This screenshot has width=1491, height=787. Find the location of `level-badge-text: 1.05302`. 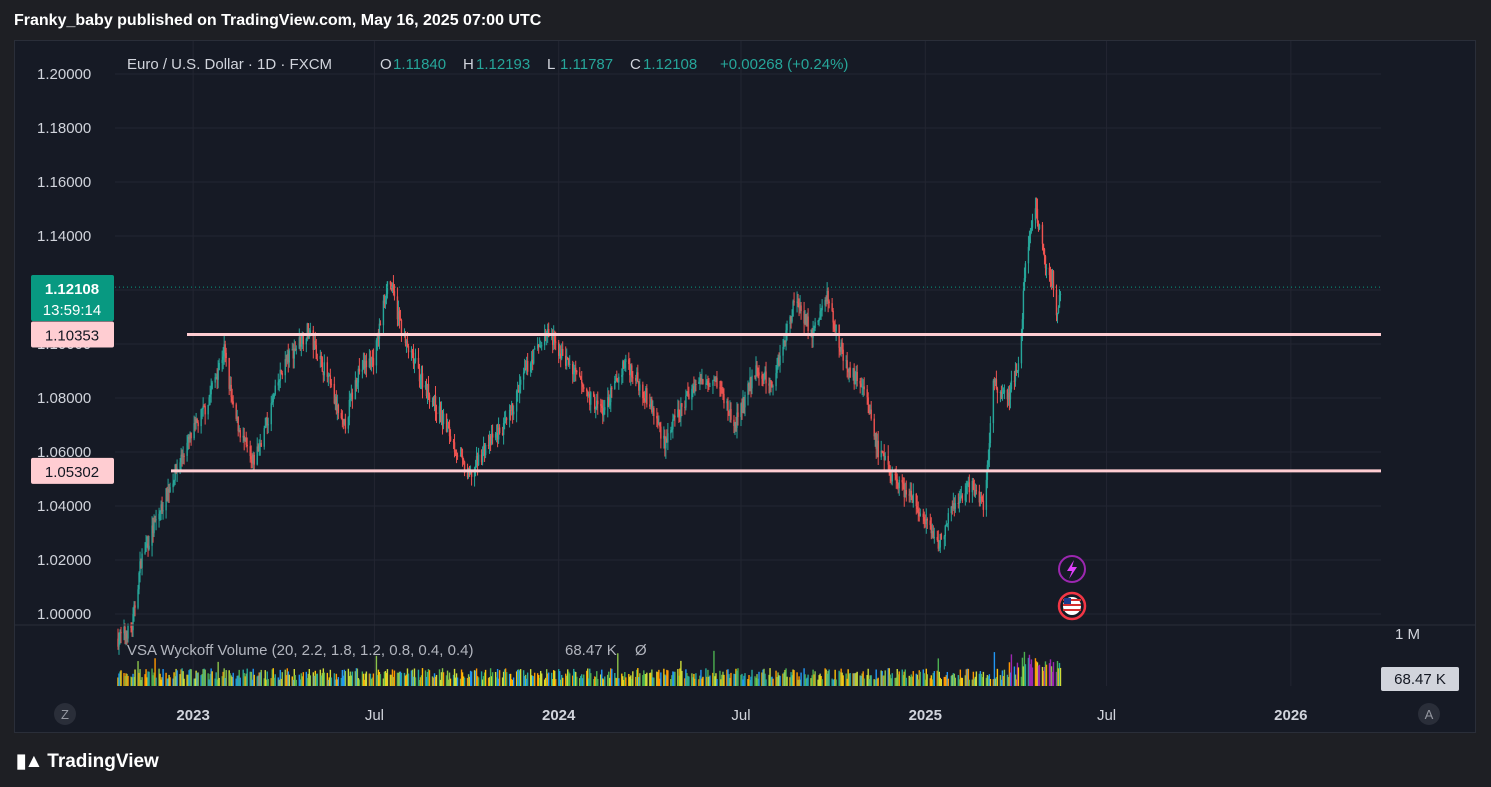

level-badge-text: 1.05302 is located at coordinates (72, 472).